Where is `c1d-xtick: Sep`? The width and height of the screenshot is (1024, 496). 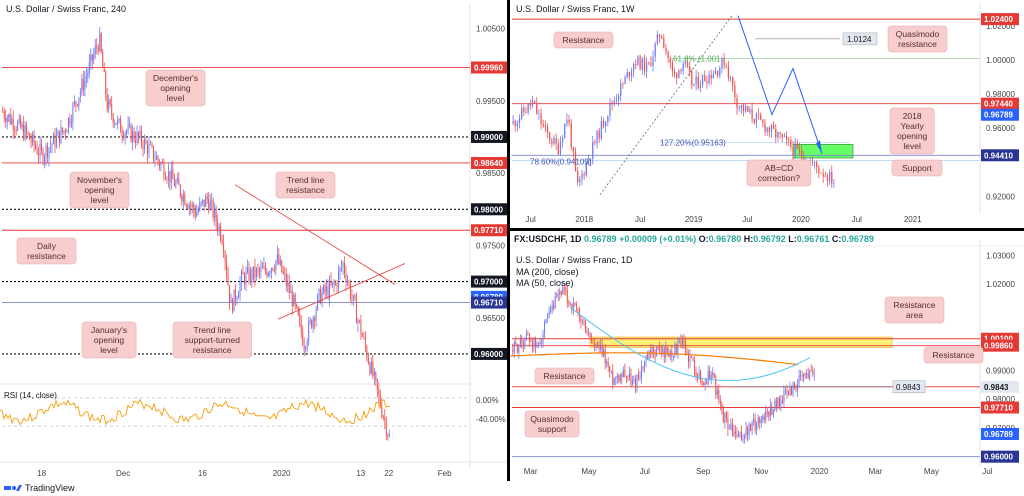
c1d-xtick: Sep is located at coordinates (703, 471).